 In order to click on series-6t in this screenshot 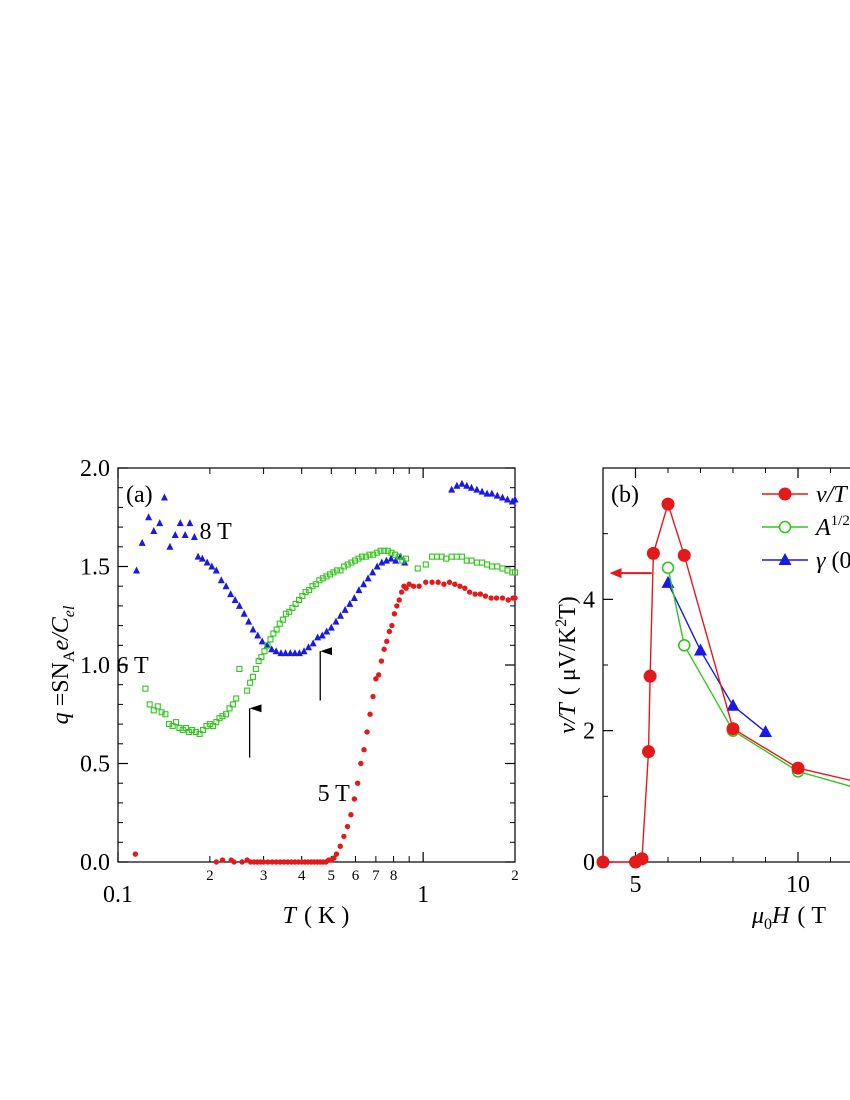, I will do `click(330, 642)`.